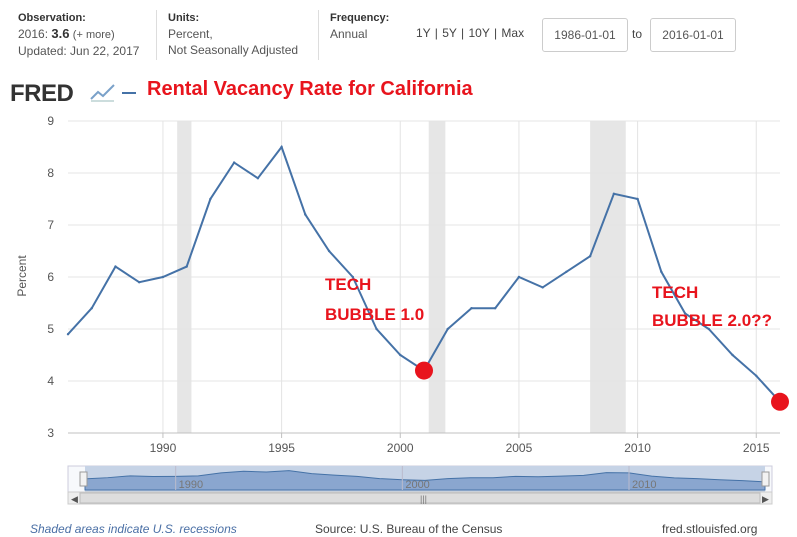  I want to click on fred-logo: FRED, so click(42, 93).